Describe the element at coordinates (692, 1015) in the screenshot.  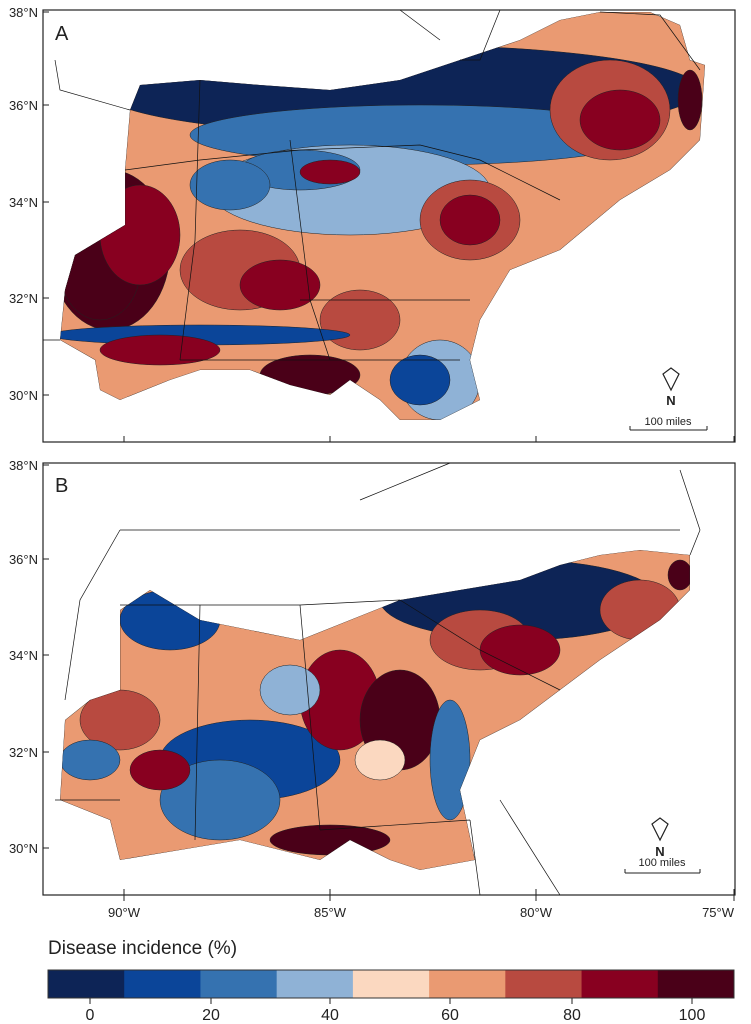
I see `legend-tick-label: 100` at that location.